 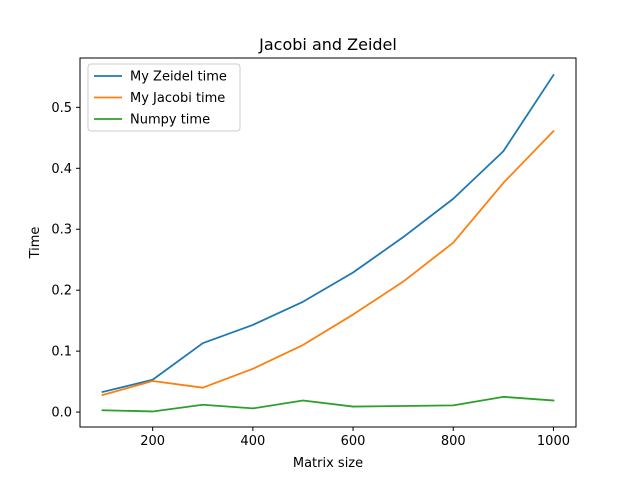 I want to click on legend-box, so click(x=164, y=97).